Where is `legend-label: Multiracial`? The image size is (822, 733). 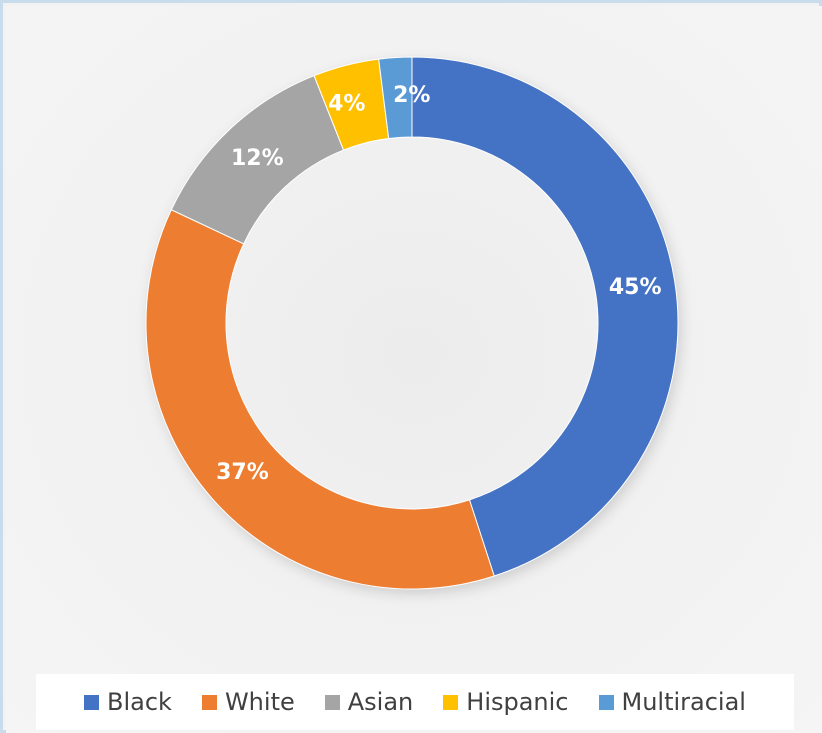 legend-label: Multiracial is located at coordinates (683, 702).